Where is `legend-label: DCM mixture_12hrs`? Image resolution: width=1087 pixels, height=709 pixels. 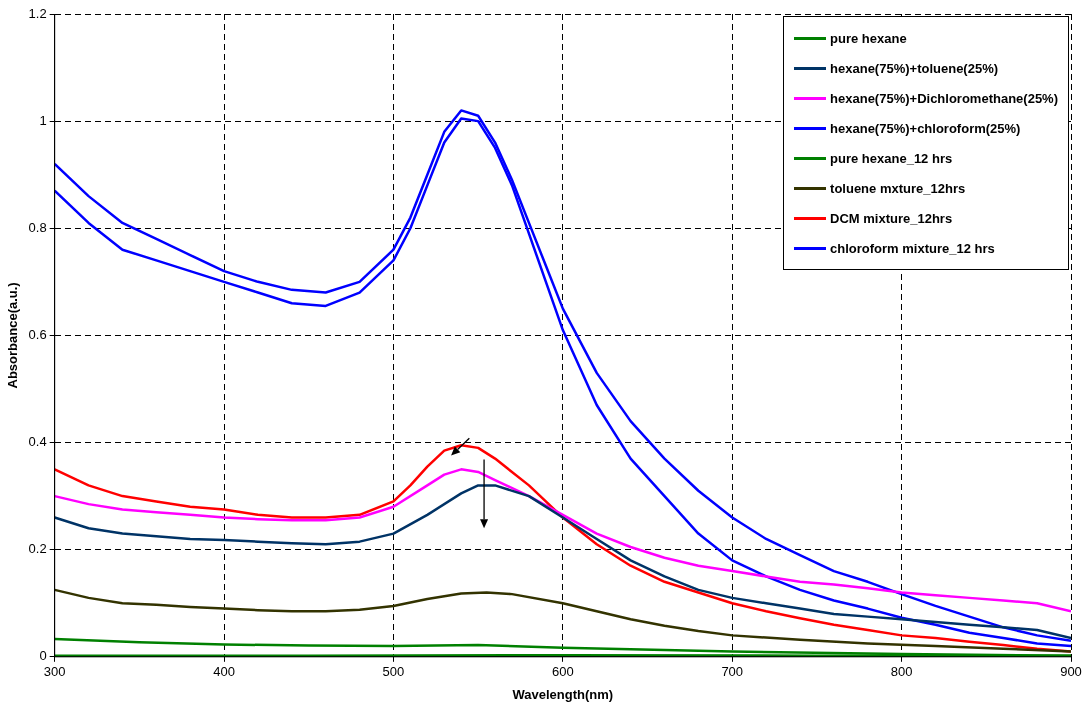 legend-label: DCM mixture_12hrs is located at coordinates (891, 218).